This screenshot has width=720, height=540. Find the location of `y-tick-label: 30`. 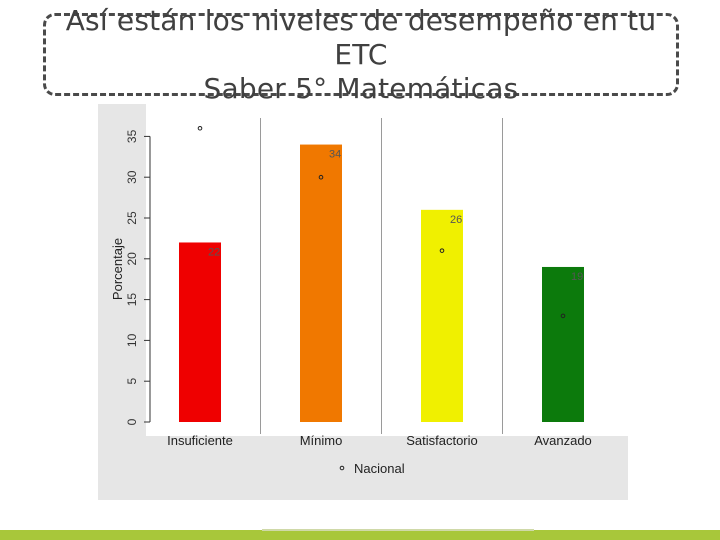

y-tick-label: 30 is located at coordinates (132, 177).